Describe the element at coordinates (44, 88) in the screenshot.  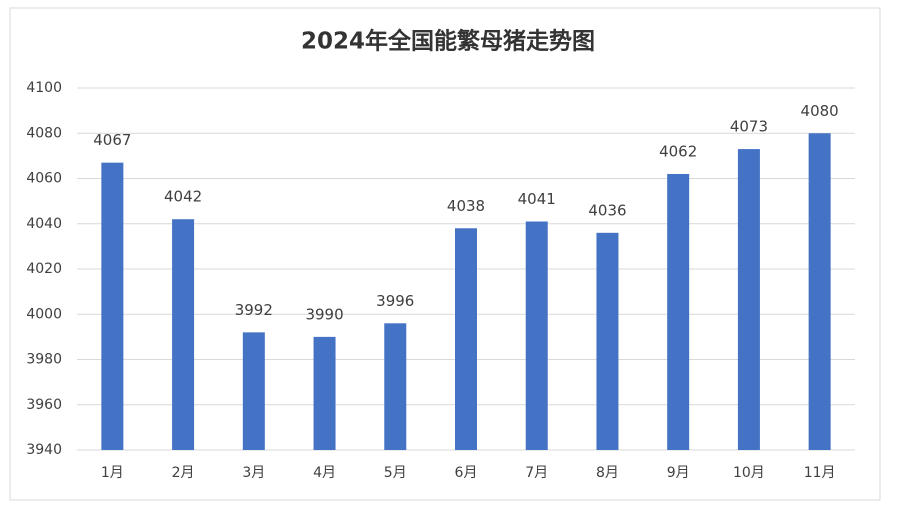
I see `y-tick-label: 4100` at that location.